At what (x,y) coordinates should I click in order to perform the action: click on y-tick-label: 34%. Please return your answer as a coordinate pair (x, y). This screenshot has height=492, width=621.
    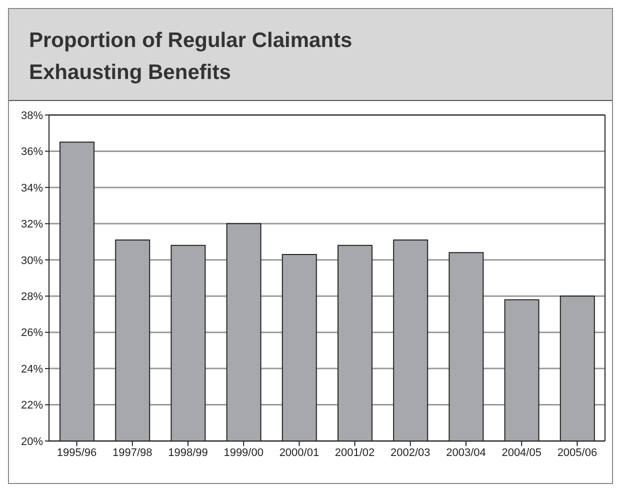
    Looking at the image, I should click on (32, 188).